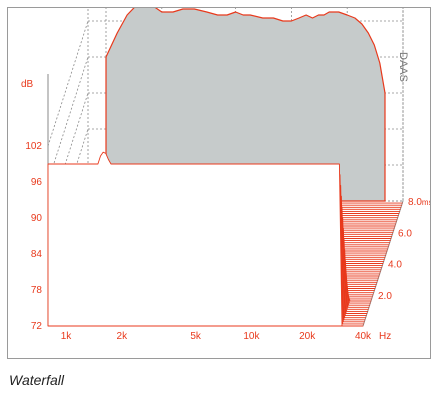 This screenshot has width=440, height=400. Describe the element at coordinates (426, 202) in the screenshot. I see `z-unit-label: ms` at that location.